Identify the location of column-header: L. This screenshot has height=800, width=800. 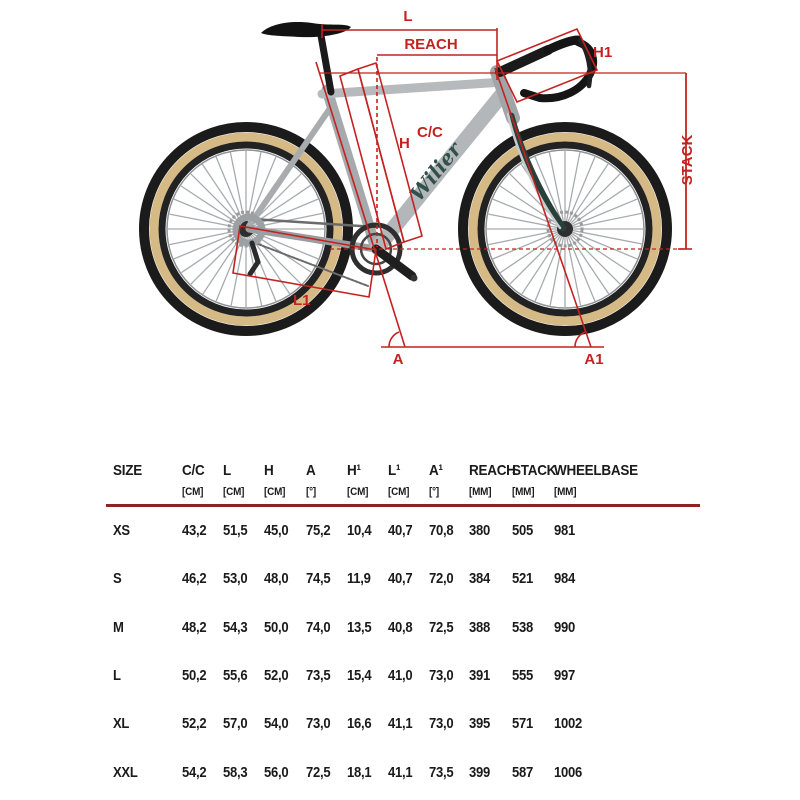
(227, 470).